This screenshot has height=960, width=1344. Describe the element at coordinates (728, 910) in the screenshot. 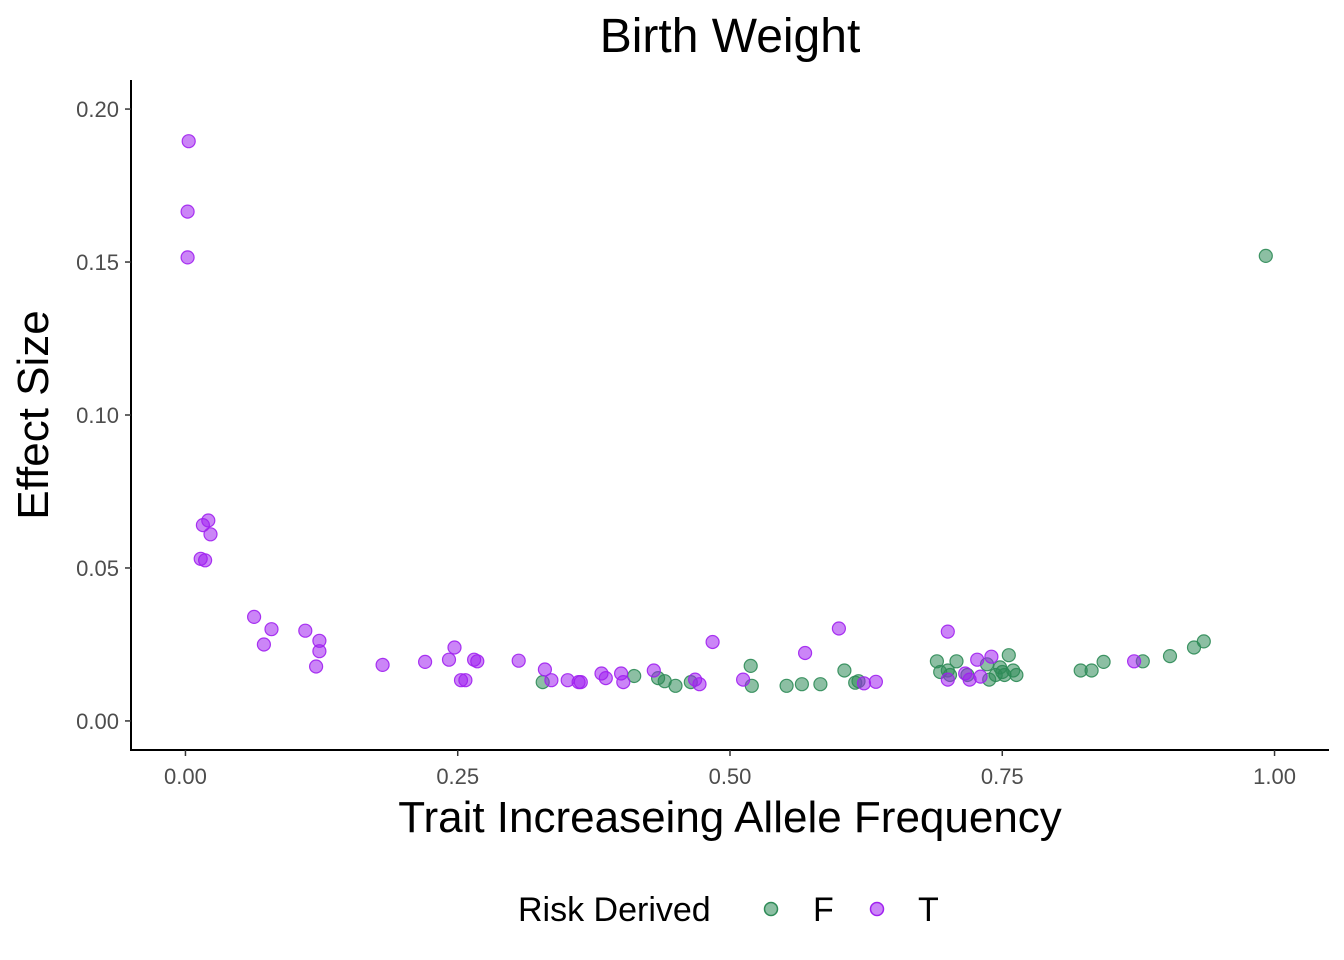

I see `legend: Risk Derived F T` at that location.